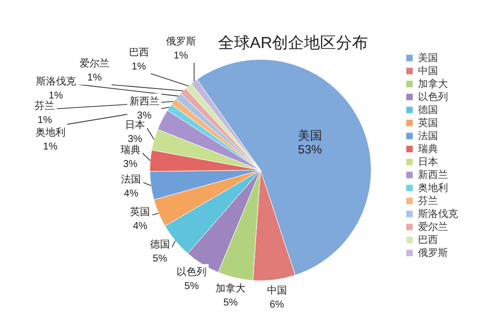 This screenshot has width=480, height=323. I want to click on slice-label: 德国, so click(160, 244).